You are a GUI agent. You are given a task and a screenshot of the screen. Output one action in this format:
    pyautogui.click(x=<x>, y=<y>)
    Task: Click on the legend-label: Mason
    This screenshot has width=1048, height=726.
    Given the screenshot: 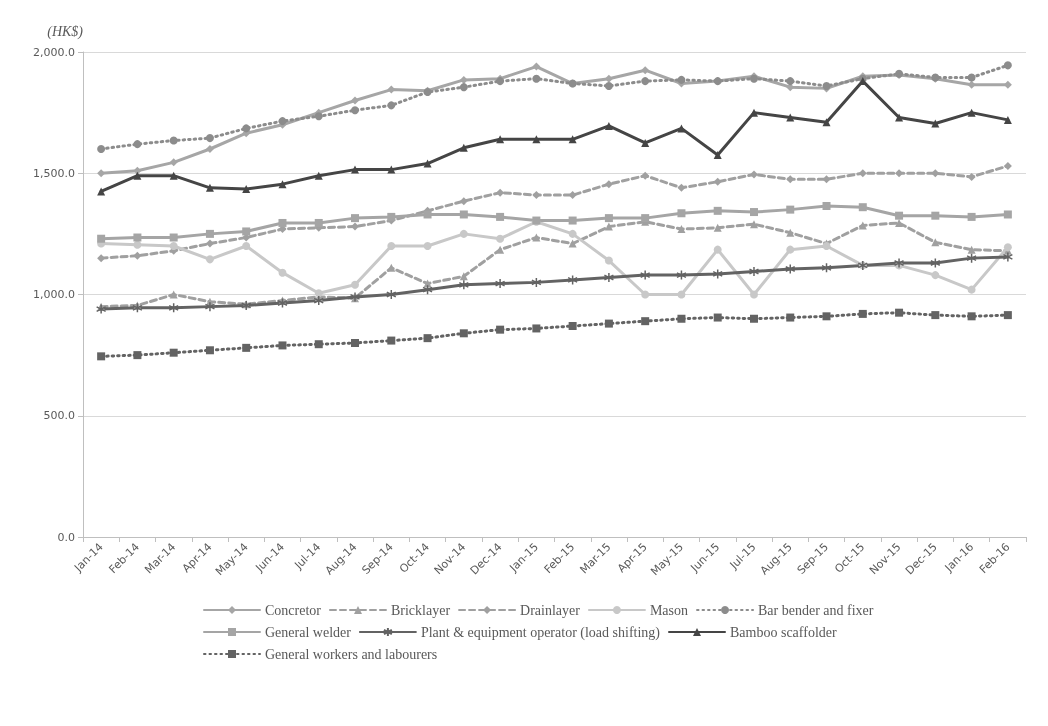 What is the action you would take?
    pyautogui.click(x=669, y=610)
    